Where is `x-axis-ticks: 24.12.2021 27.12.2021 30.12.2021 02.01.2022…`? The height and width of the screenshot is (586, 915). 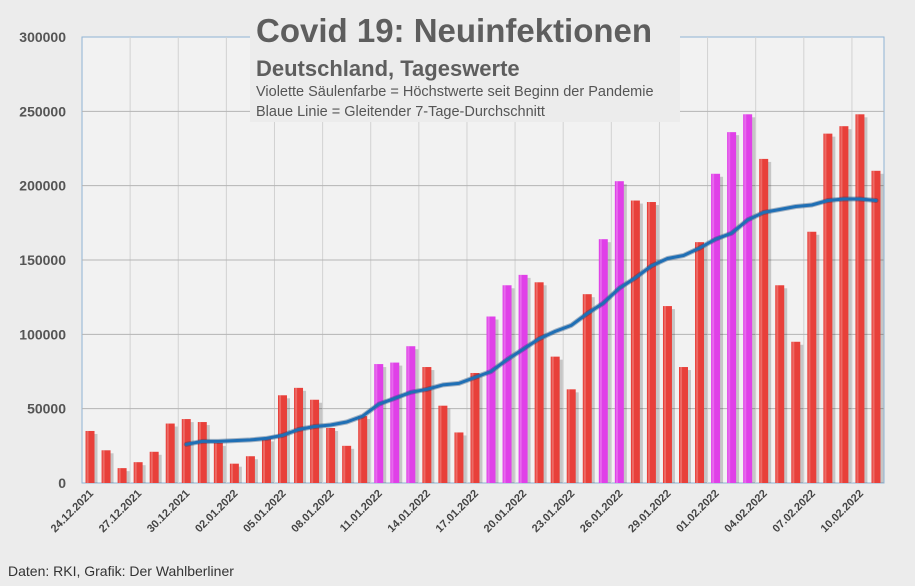 x-axis-ticks: 24.12.2021 27.12.2021 30.12.2021 02.01.2022… is located at coordinates (457, 511).